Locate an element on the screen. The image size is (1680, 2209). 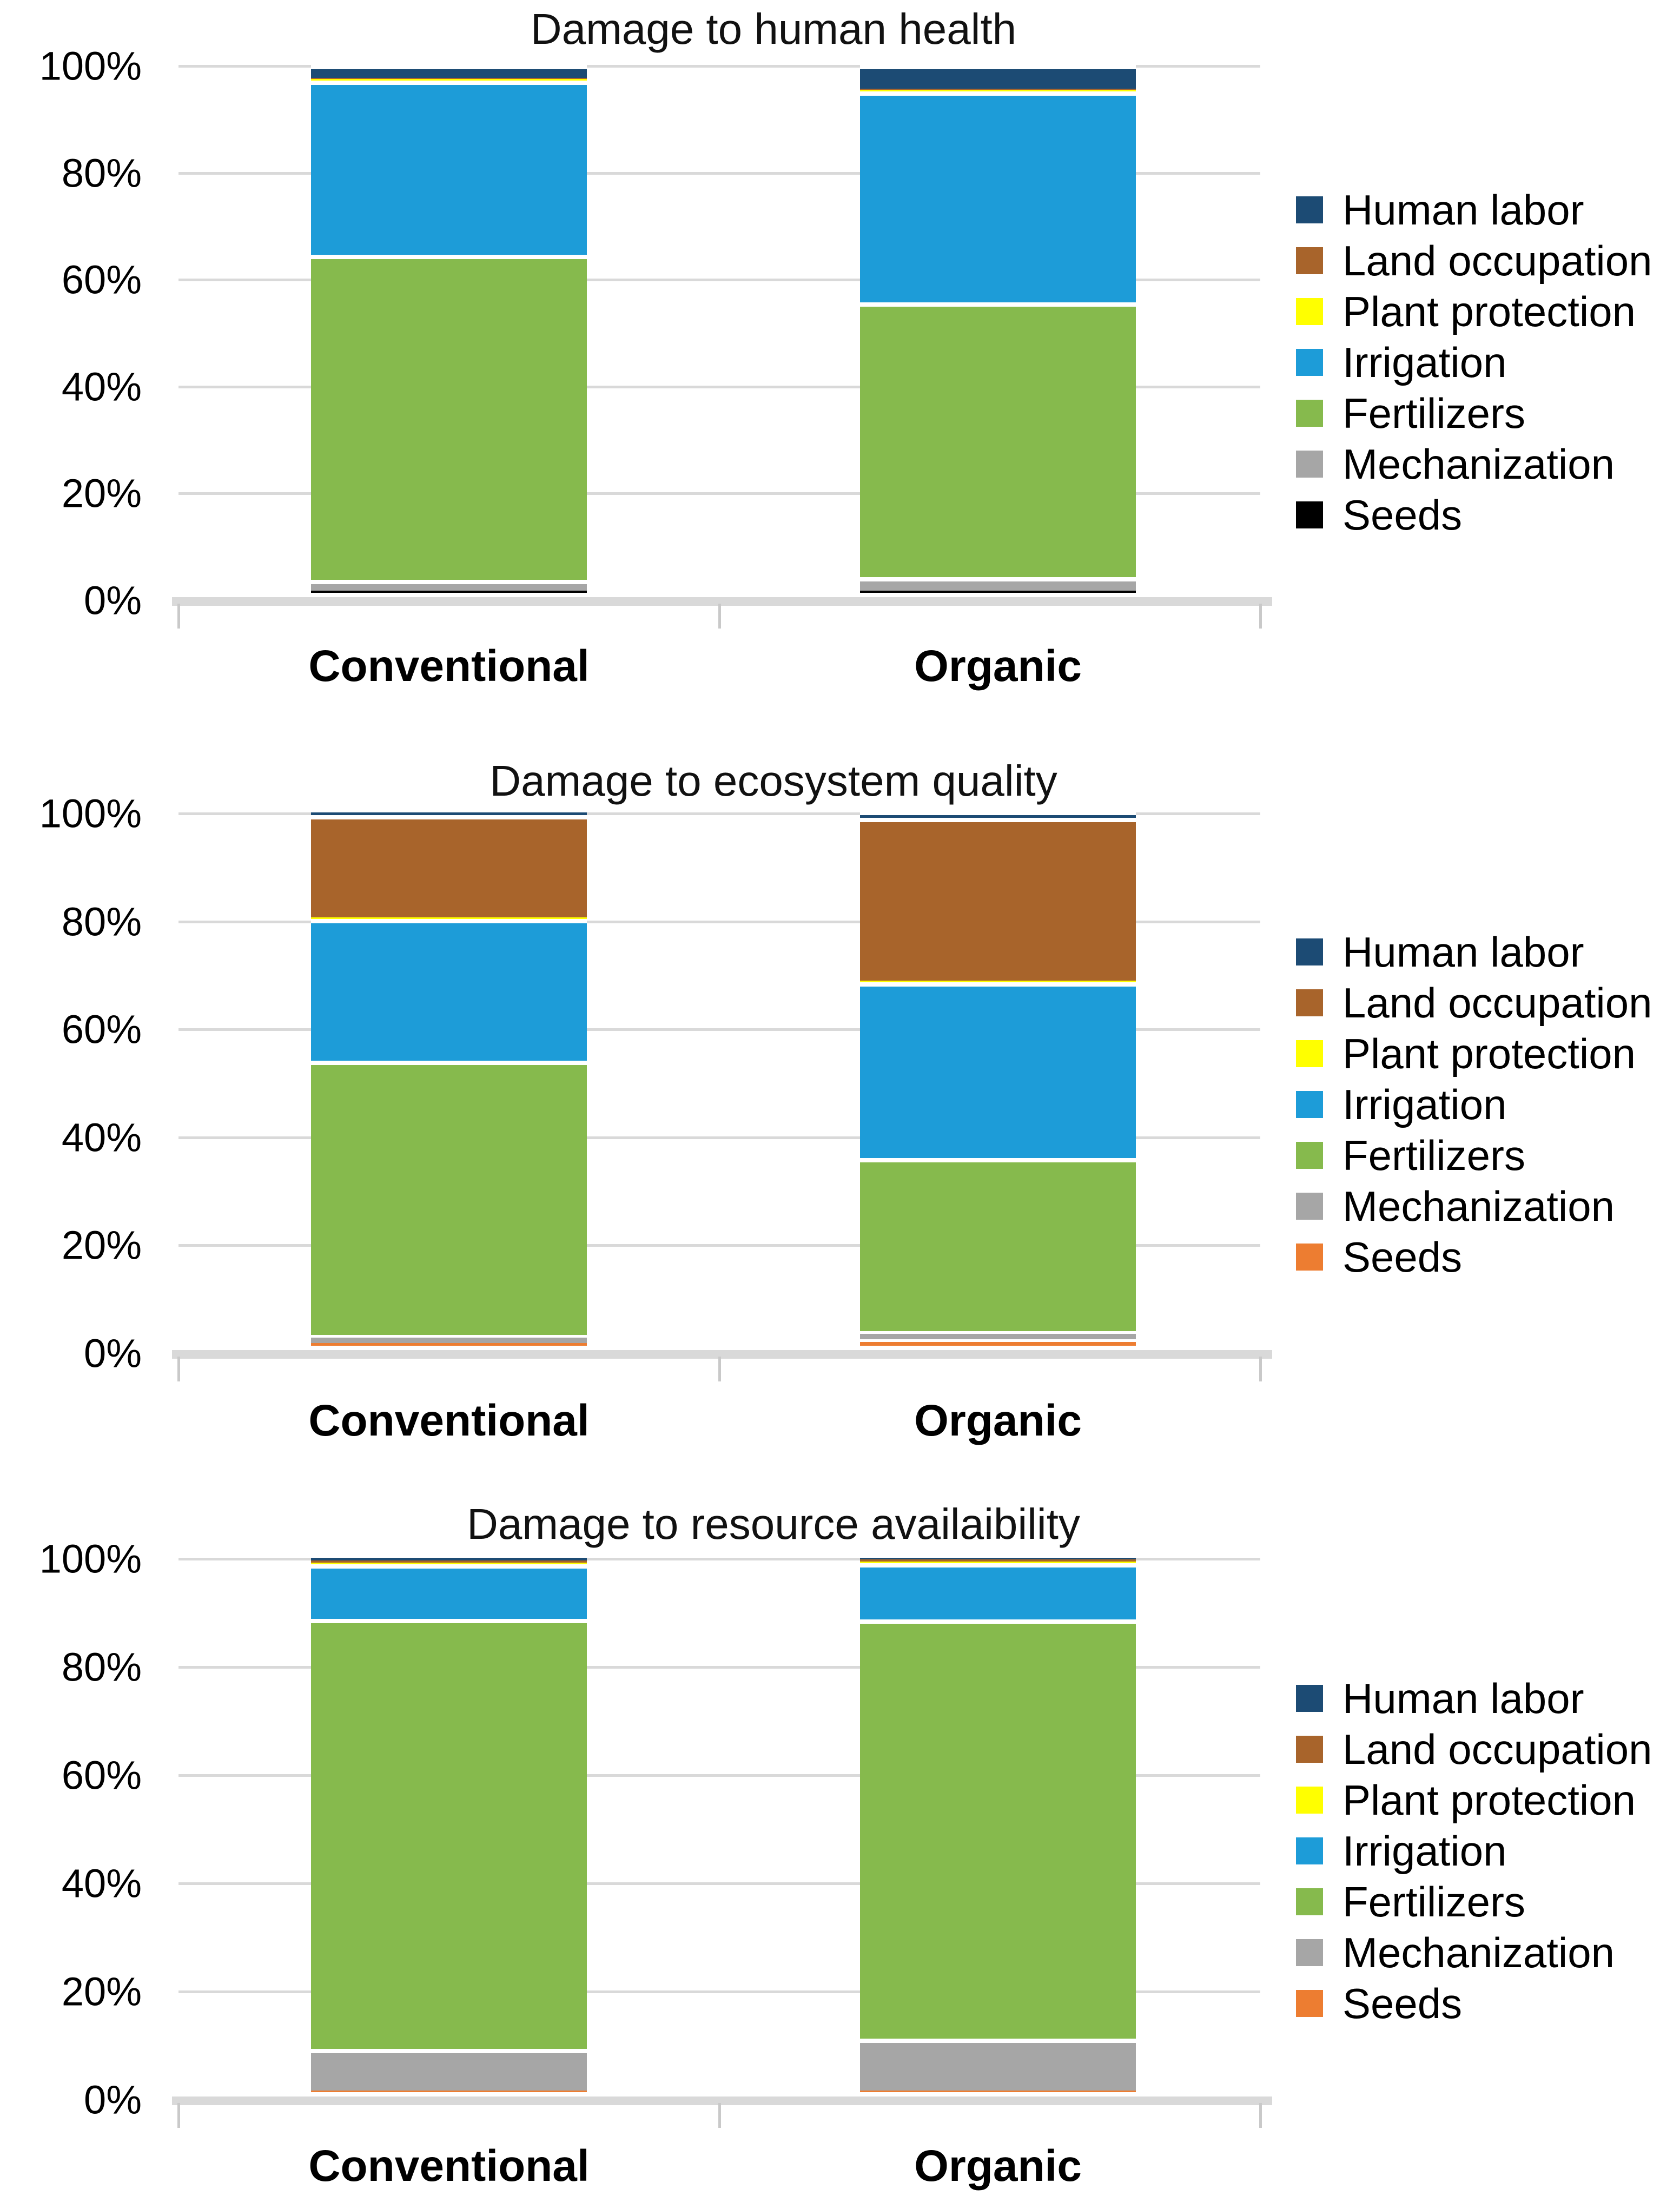
chart-title: Damage to resource availaibility is located at coordinates (774, 1524).